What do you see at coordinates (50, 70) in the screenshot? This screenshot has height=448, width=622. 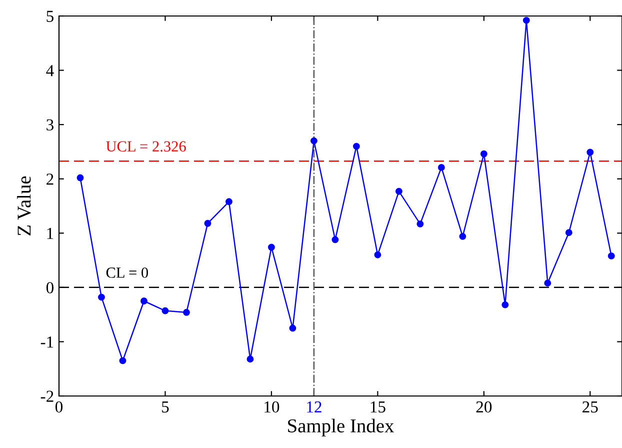 I see `y-tick-label: 4` at bounding box center [50, 70].